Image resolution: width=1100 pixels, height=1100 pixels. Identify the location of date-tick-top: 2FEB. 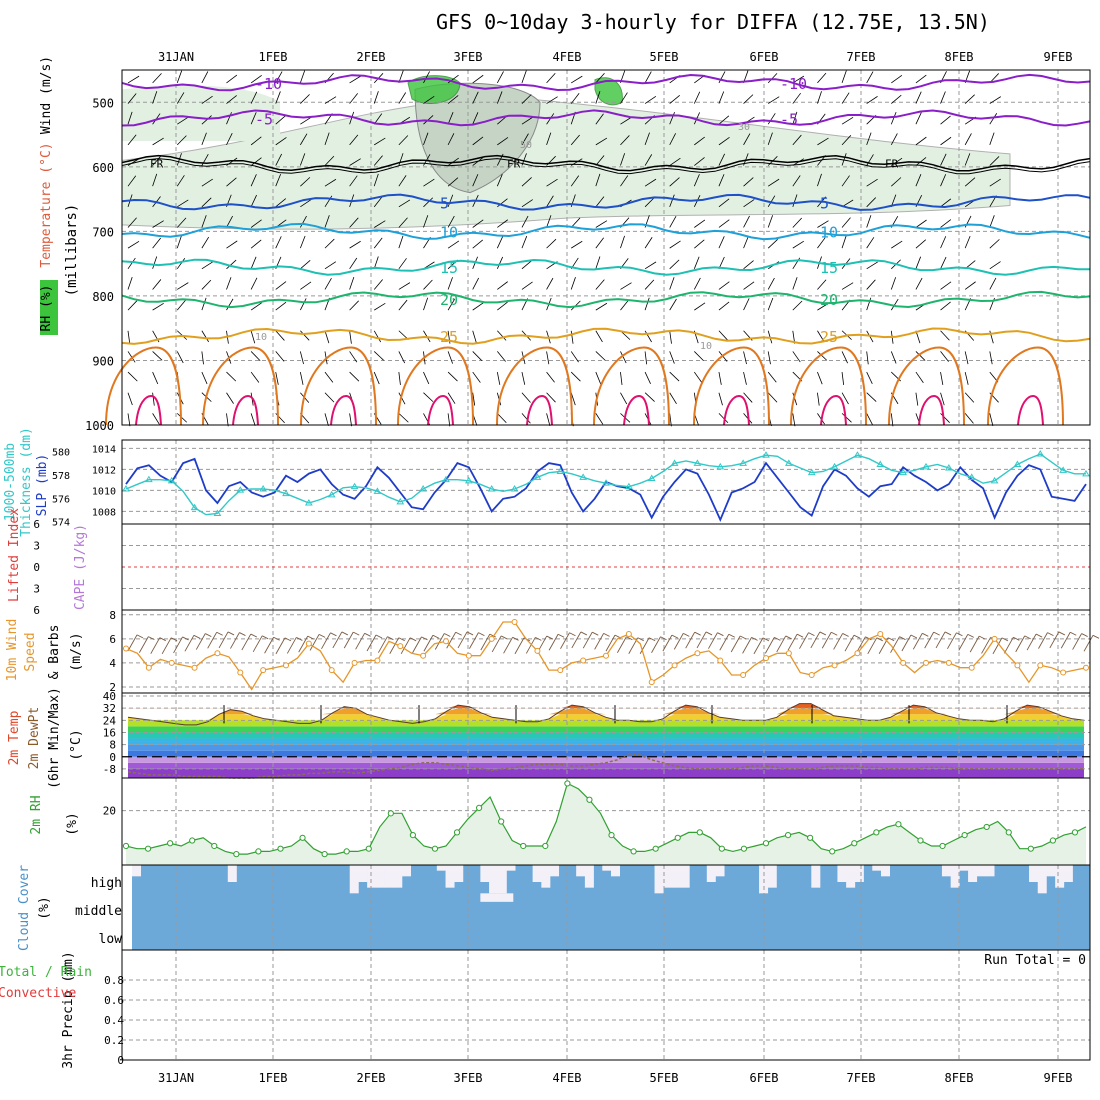
(371, 57).